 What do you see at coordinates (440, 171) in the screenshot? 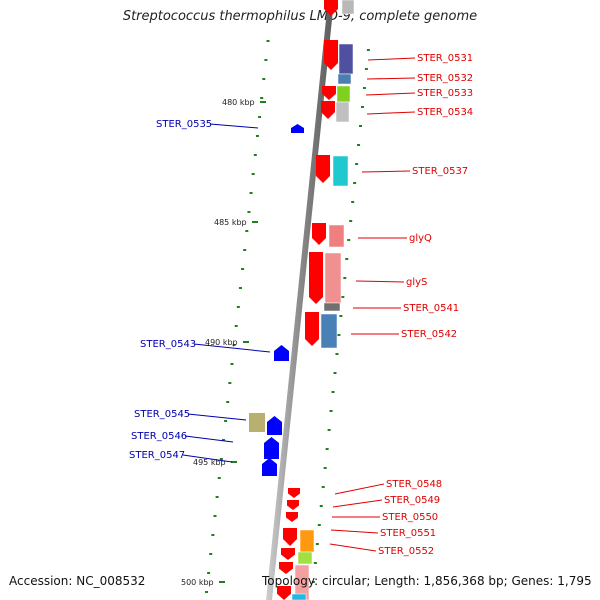
I see `forward-gene-label: STER_0537` at bounding box center [440, 171].